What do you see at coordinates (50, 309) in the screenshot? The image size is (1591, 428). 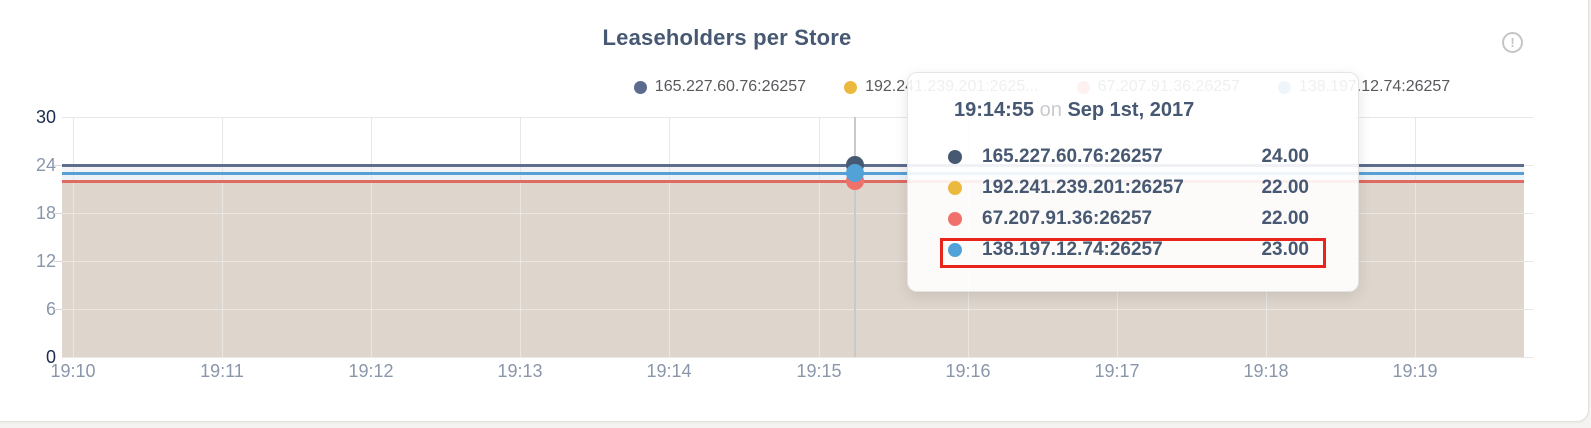 I see `y-tick-label: 6` at bounding box center [50, 309].